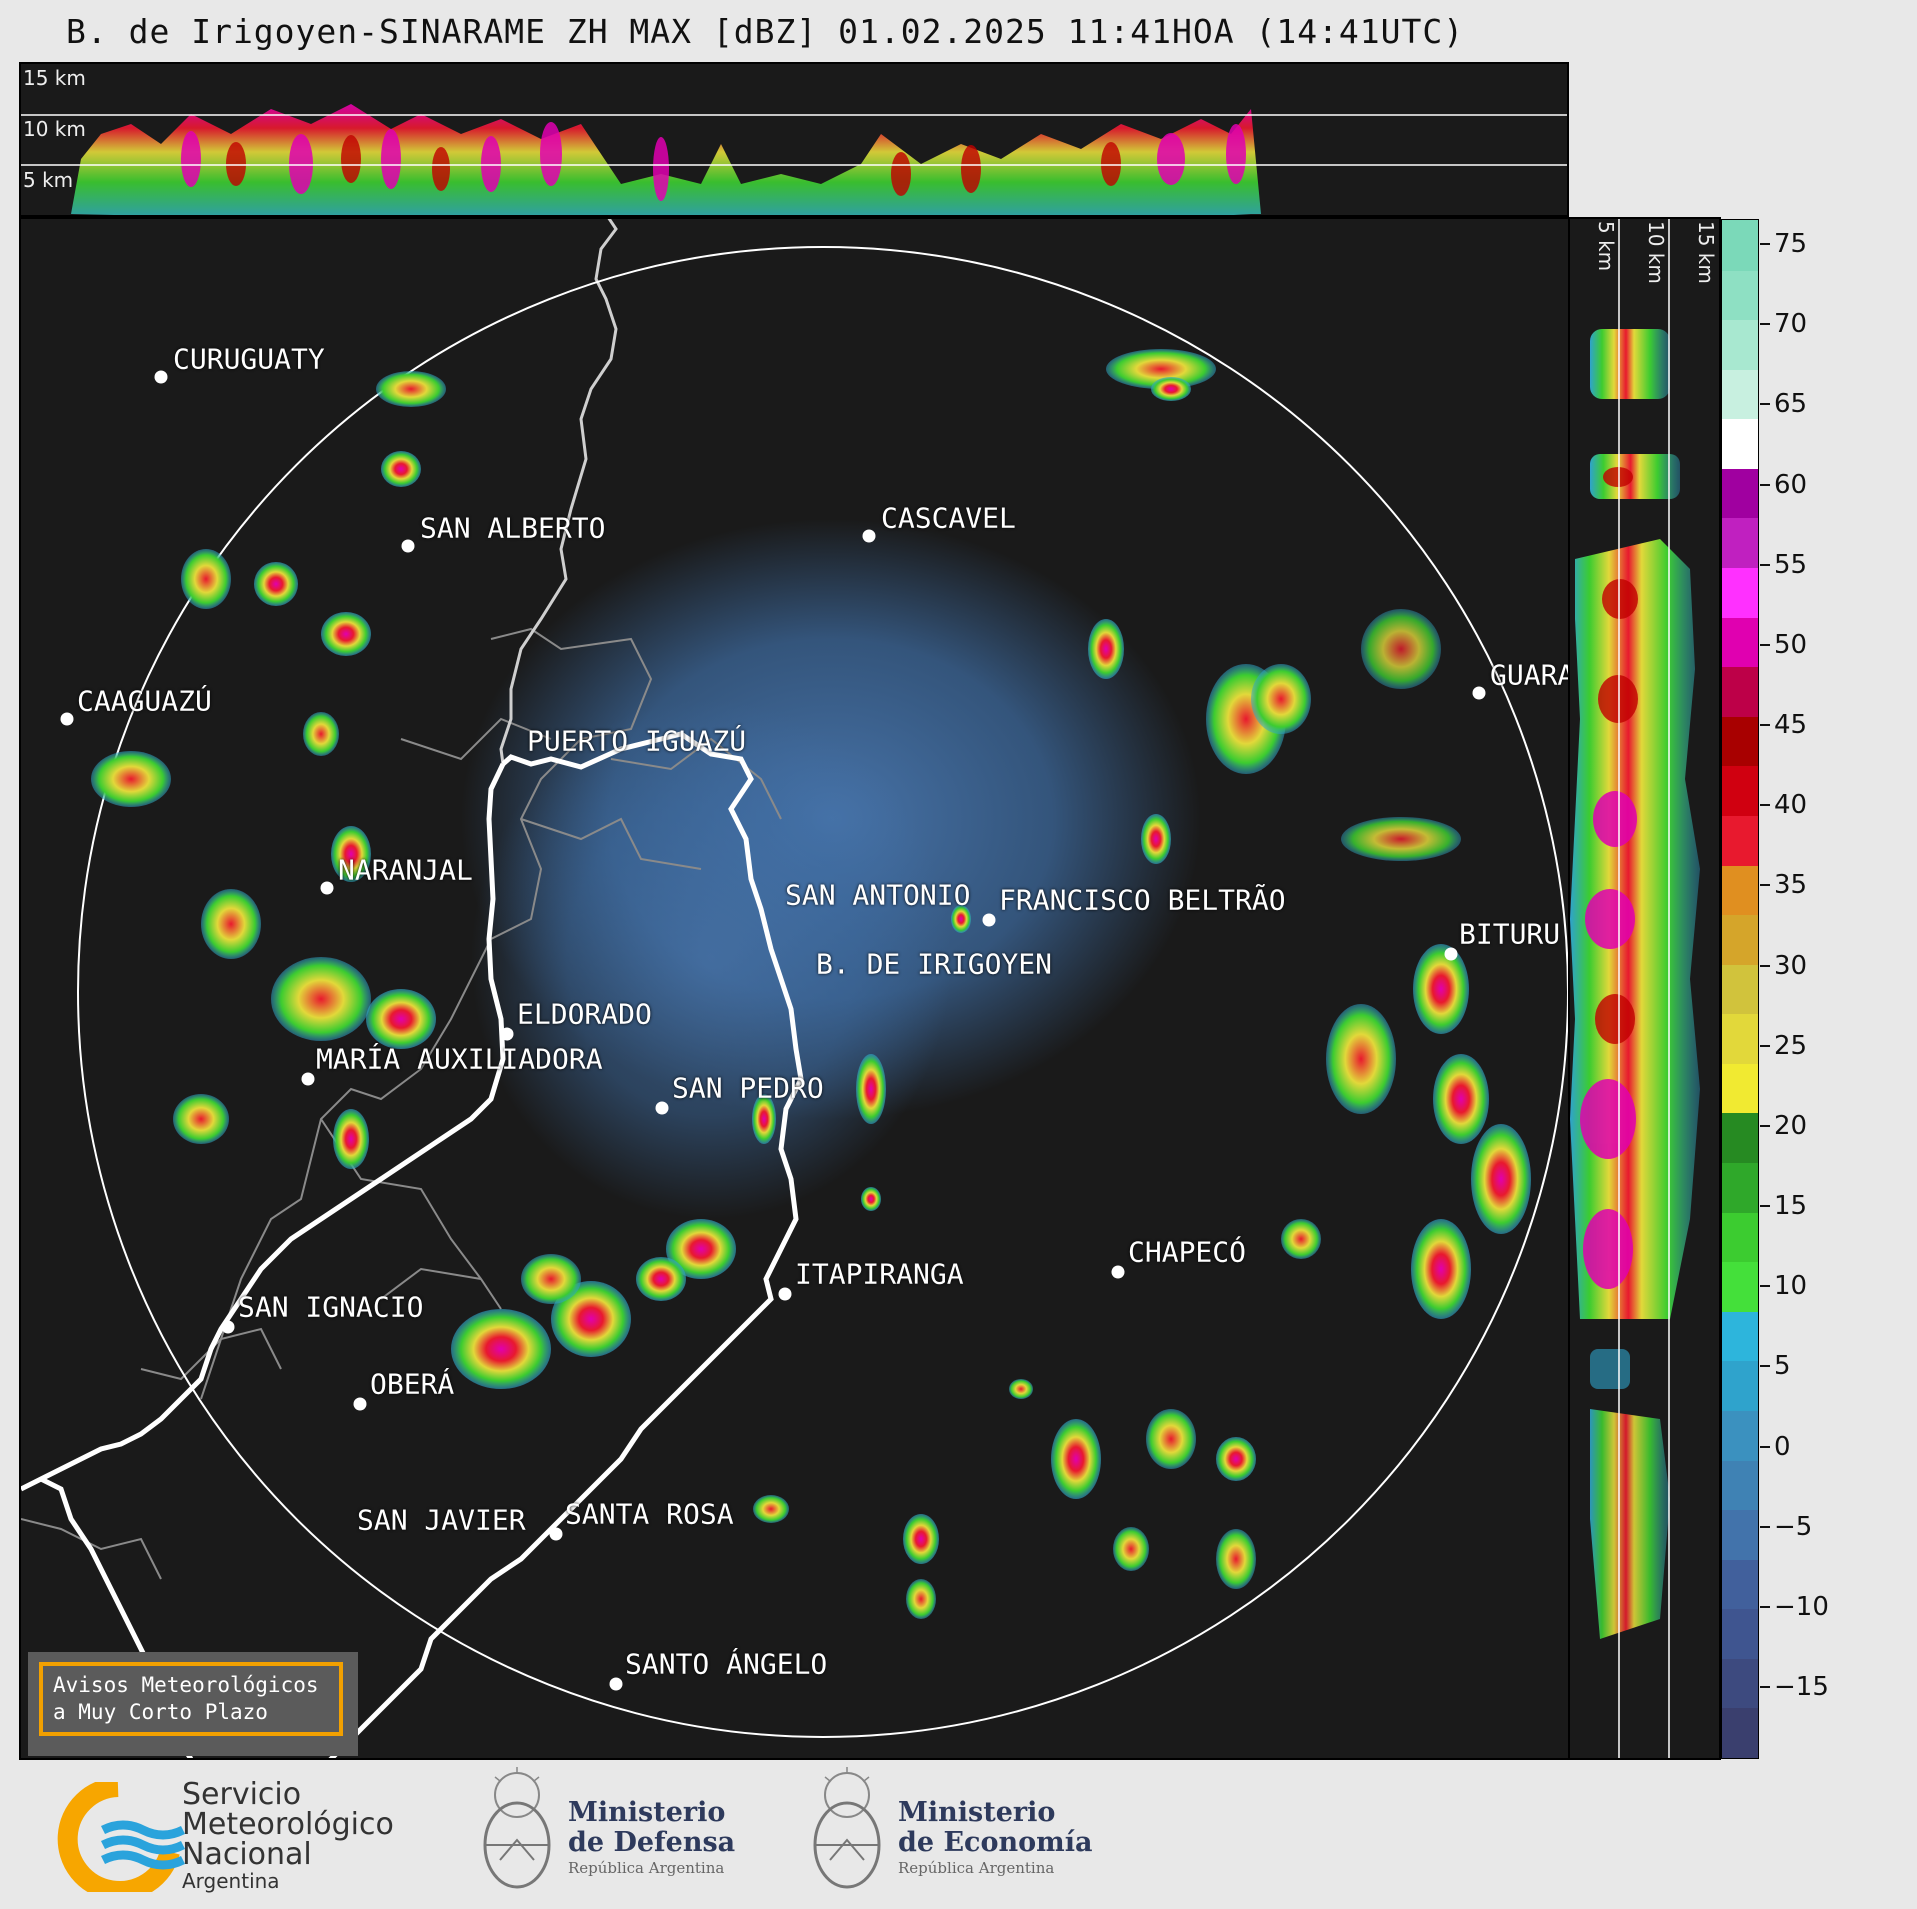 Image resolution: width=1917 pixels, height=1909 pixels. Describe the element at coordinates (54, 78) in the screenshot. I see `top-height-label-15km: 15 km` at that location.